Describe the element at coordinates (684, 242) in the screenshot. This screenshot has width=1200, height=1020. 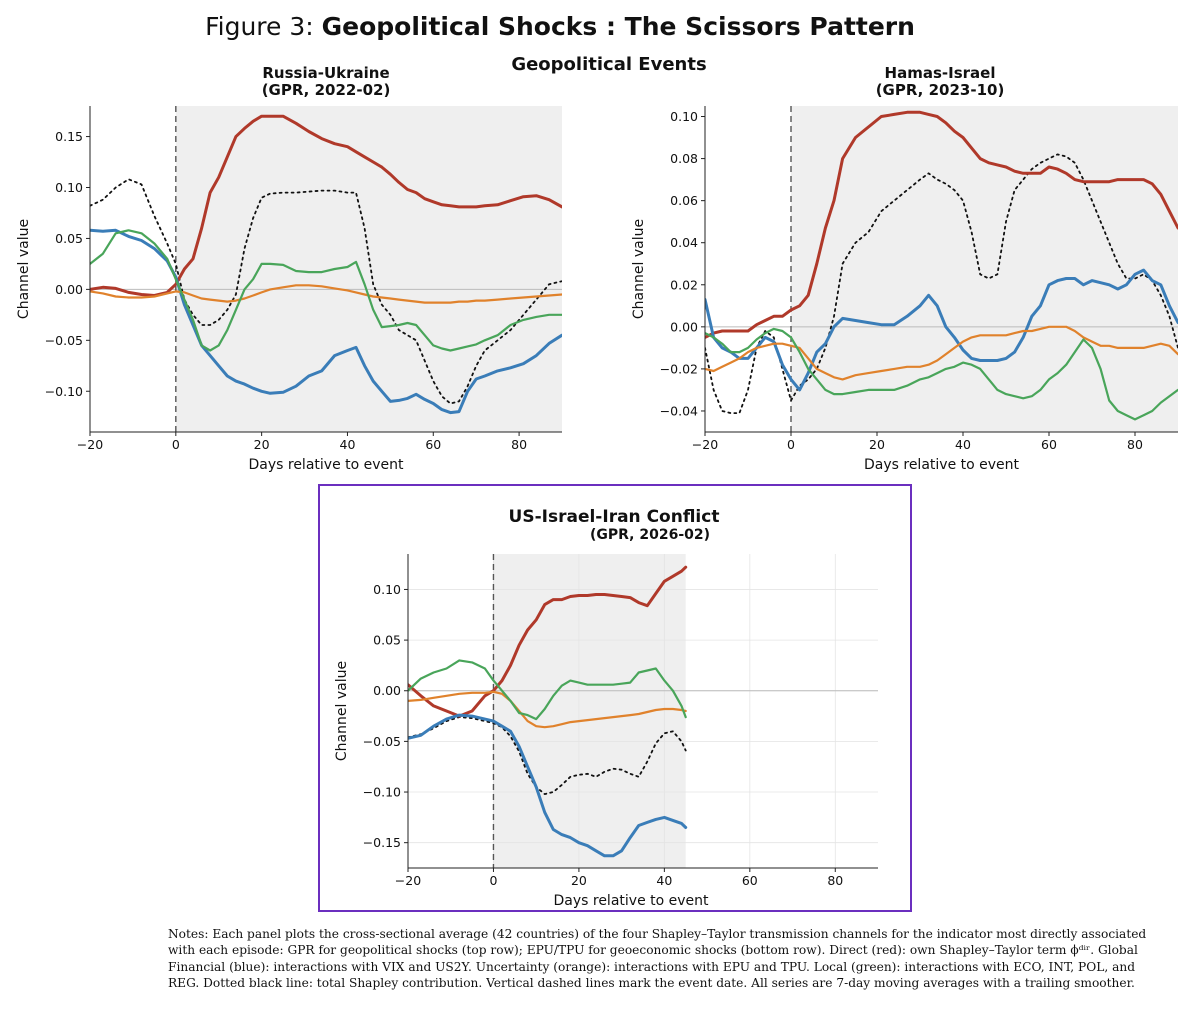
I see `y-tick-label: 0.04` at that location.